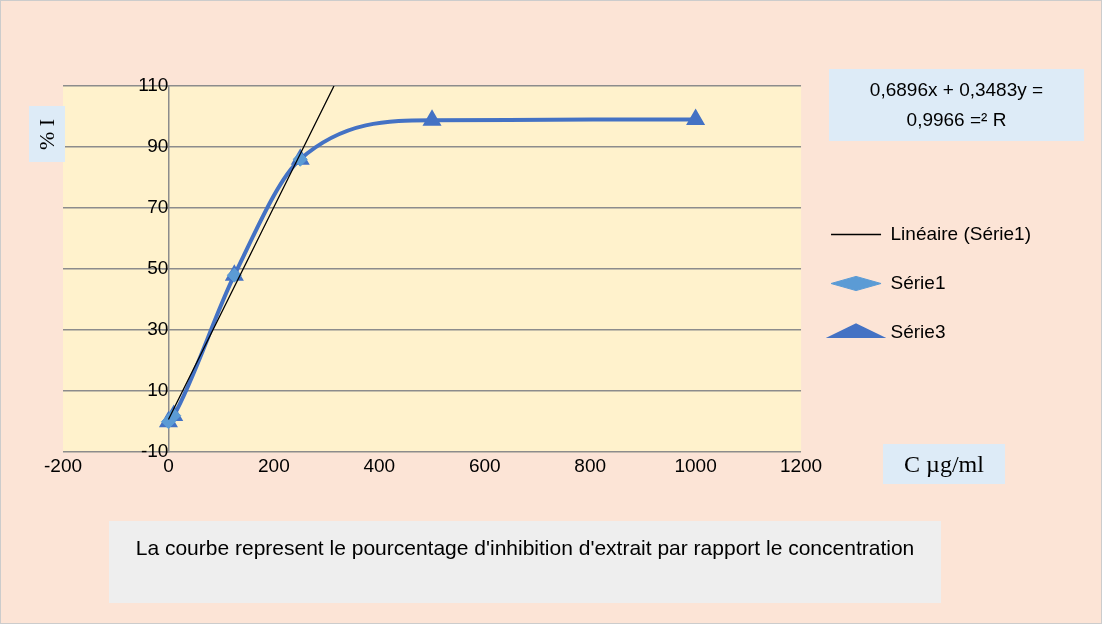 The image size is (1102, 624). What do you see at coordinates (484, 465) in the screenshot?
I see `x-tick-label: 600` at bounding box center [484, 465].